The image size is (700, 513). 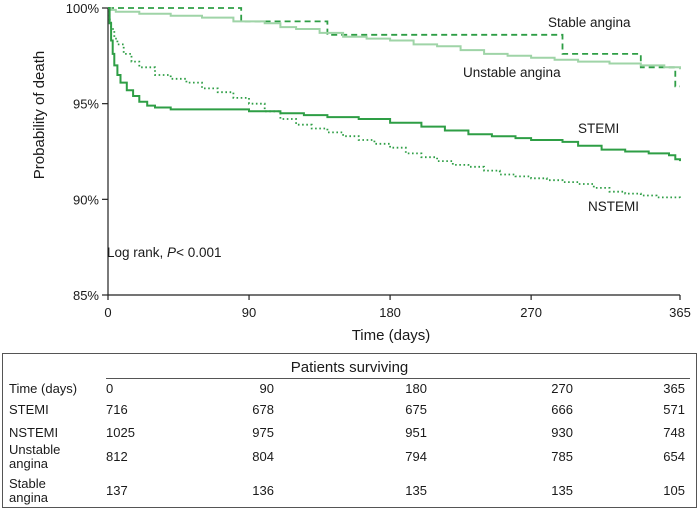 What do you see at coordinates (35, 449) in the screenshot?
I see `table-row-label: Unstable` at bounding box center [35, 449].